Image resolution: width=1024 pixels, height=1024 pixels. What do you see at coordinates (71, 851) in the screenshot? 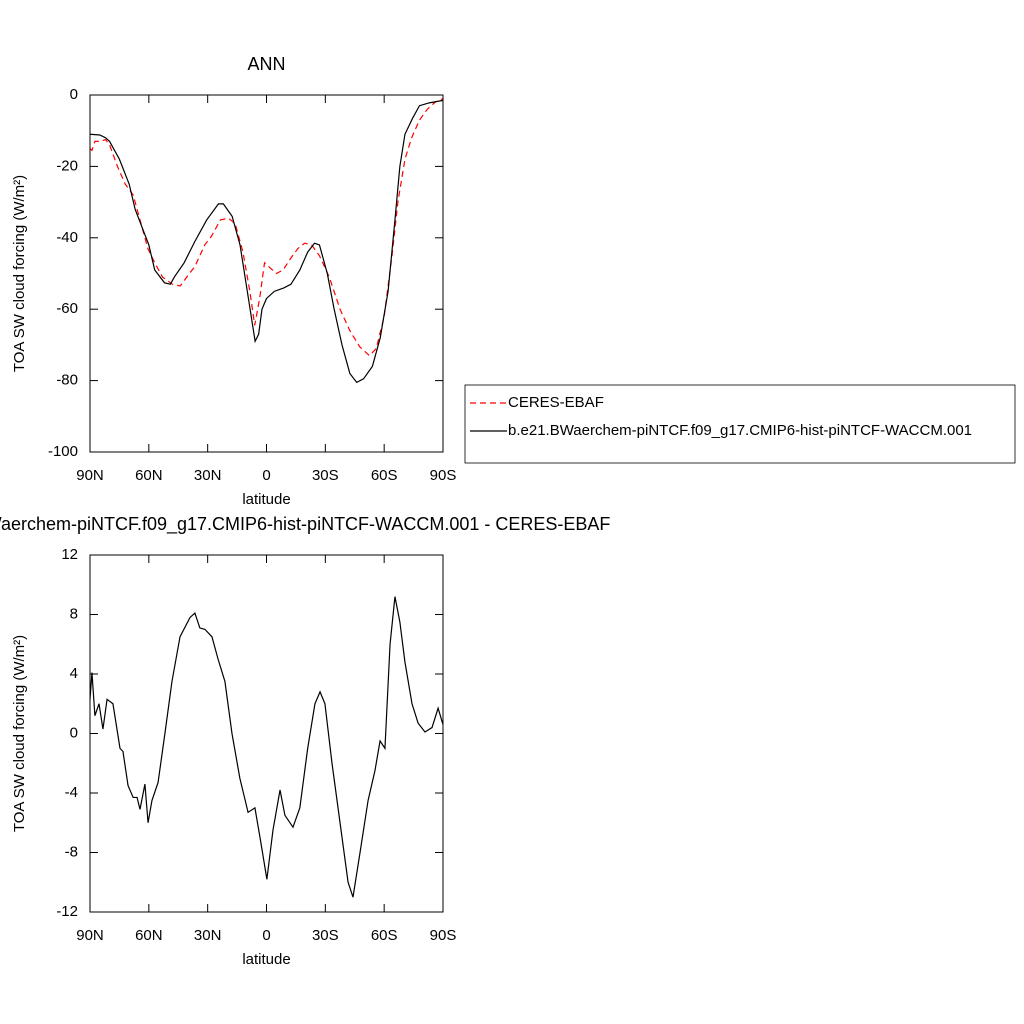
I see `y-tick-label: -8` at bounding box center [71, 851].